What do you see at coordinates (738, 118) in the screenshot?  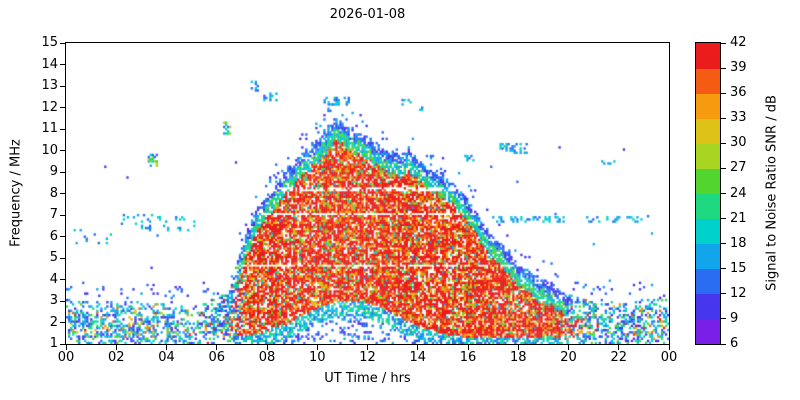 I see `colorbar-tick-label: 33` at bounding box center [738, 118].